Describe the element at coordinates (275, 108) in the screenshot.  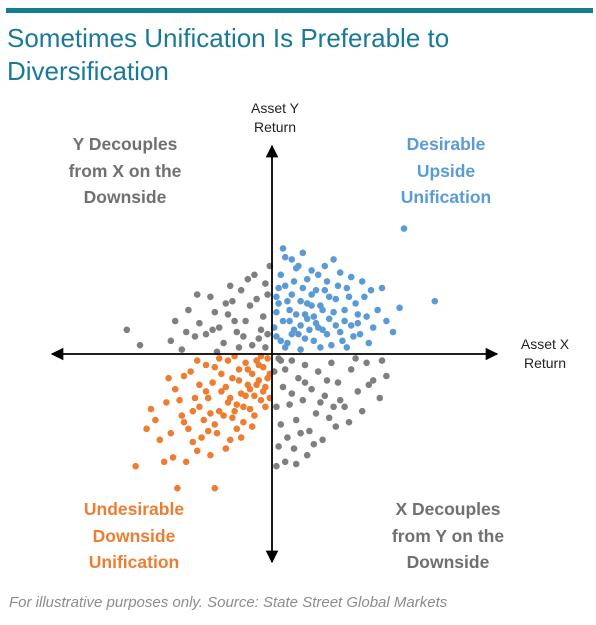
I see `y-axis-label-line: Asset Y` at that location.